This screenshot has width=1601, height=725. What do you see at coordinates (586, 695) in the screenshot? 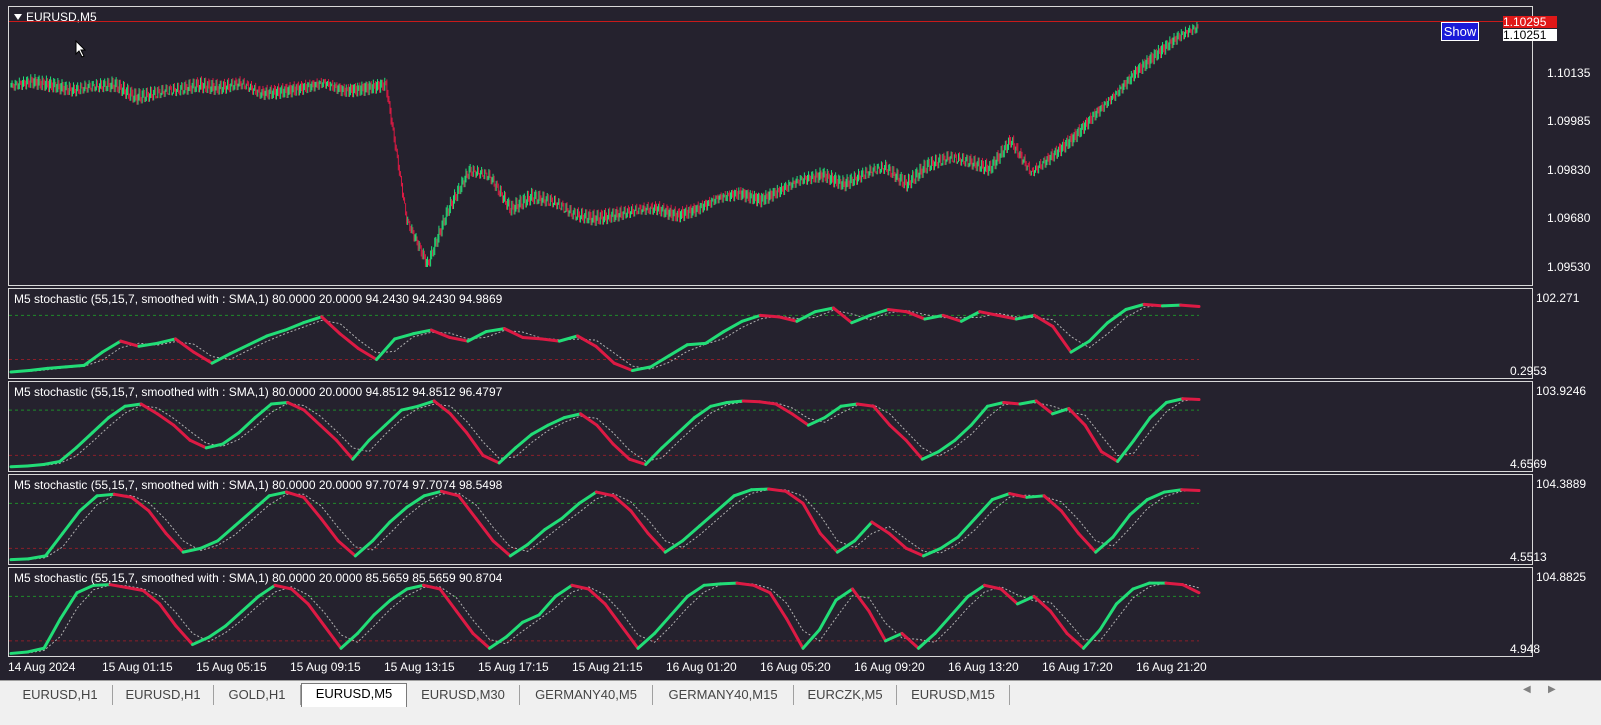
I see `tab-germany40-m5: GERMANY40,M5` at bounding box center [586, 695].